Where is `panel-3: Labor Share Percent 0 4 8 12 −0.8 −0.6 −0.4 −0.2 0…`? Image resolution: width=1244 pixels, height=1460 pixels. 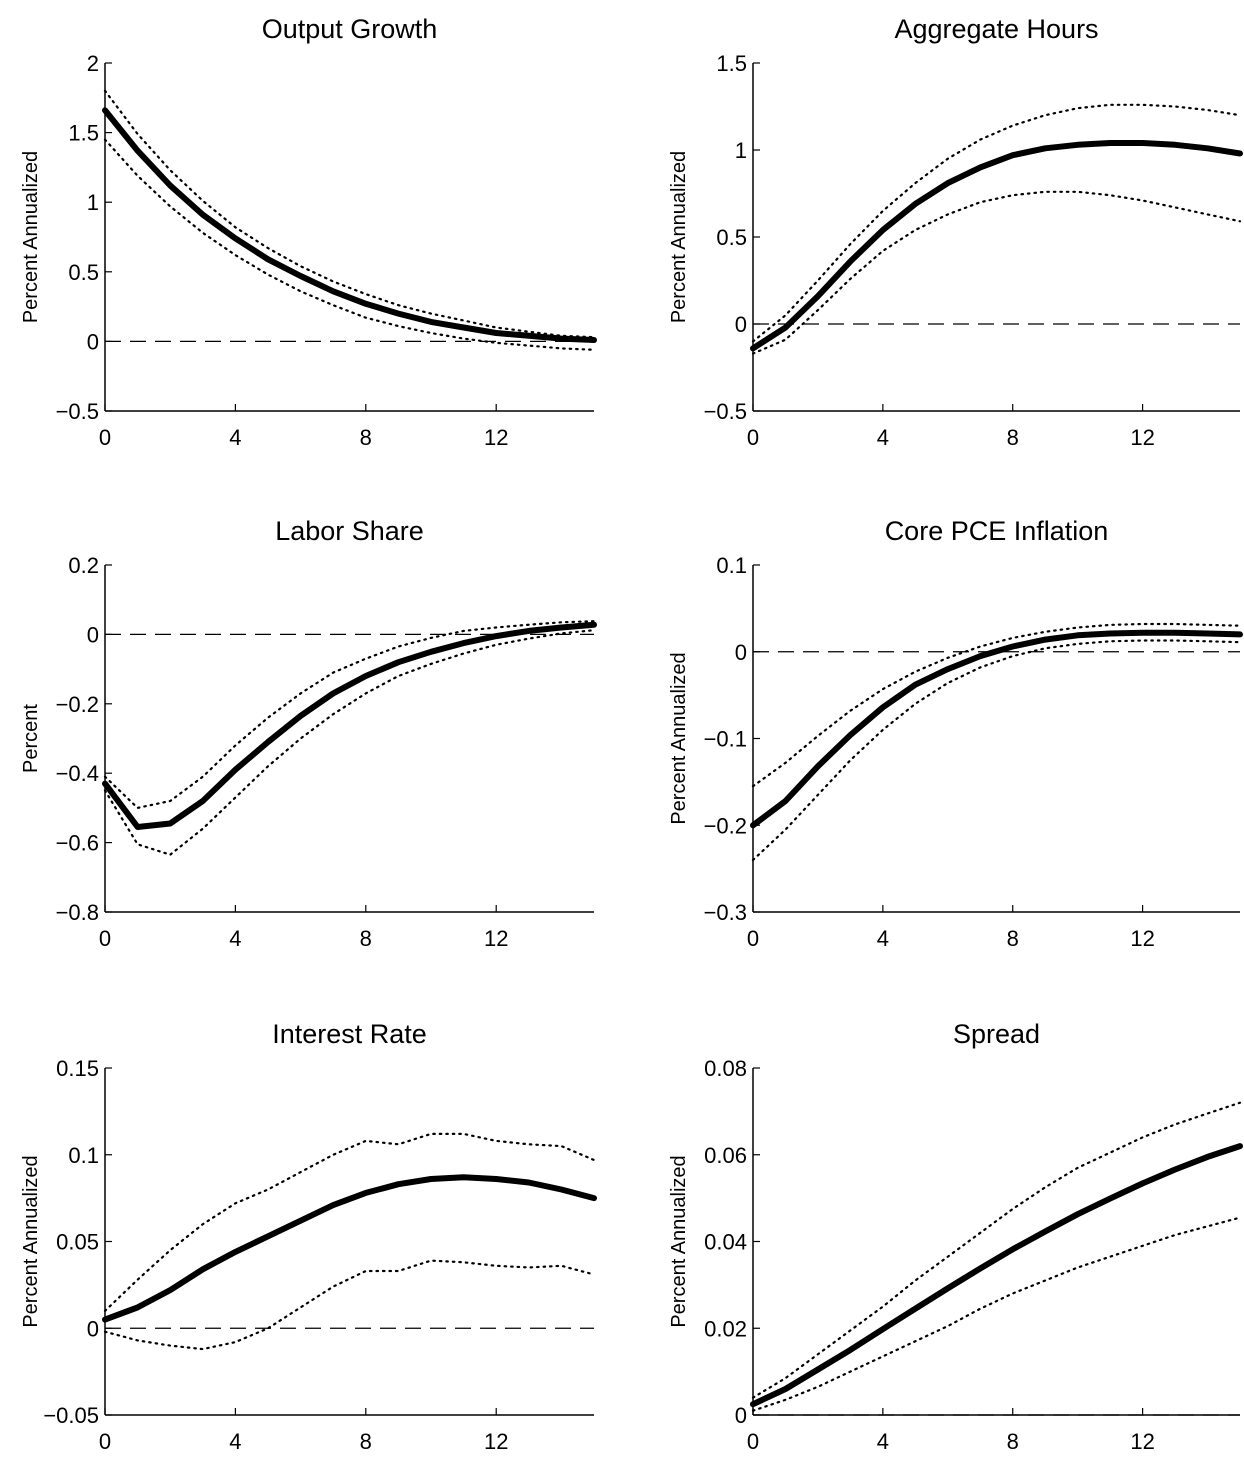 panel-3: Labor Share Percent 0 4 8 12 −0.8 −0.6 −0.4 −0.2 0… is located at coordinates (308, 733).